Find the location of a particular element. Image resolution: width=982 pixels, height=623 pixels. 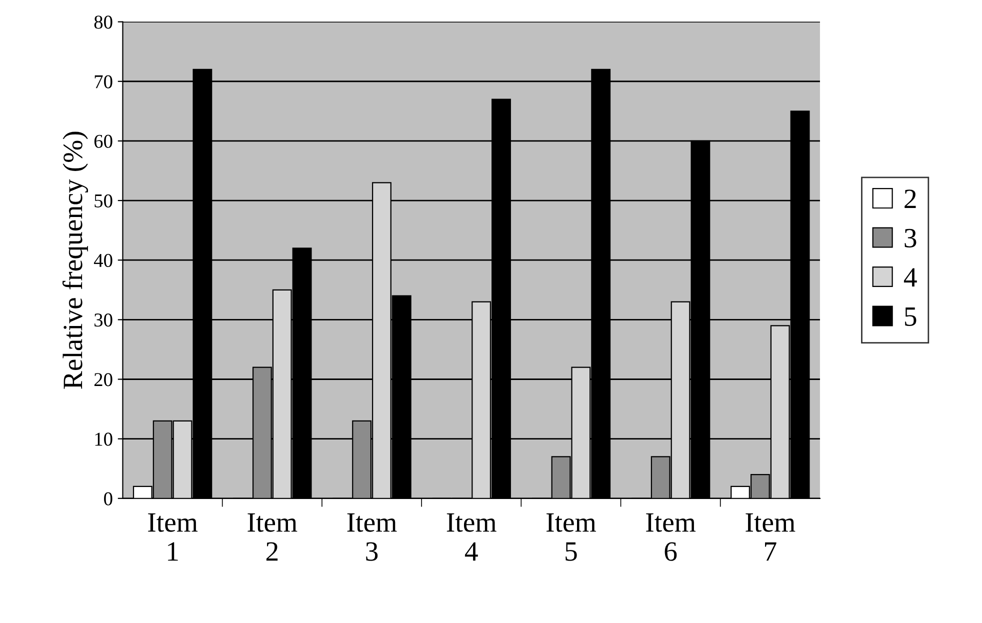

y-tick-label: 50 is located at coordinates (103, 201).